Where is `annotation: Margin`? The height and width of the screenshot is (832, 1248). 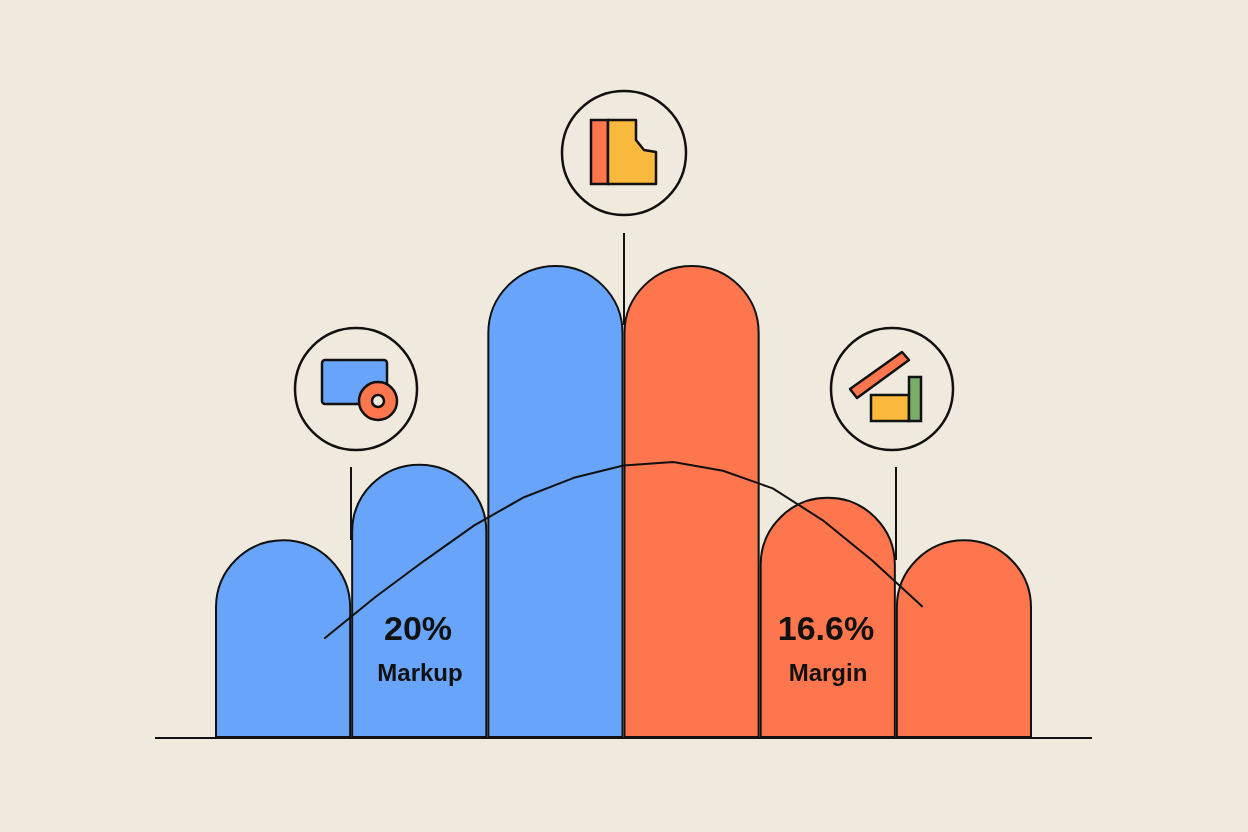
annotation: Margin is located at coordinates (828, 672).